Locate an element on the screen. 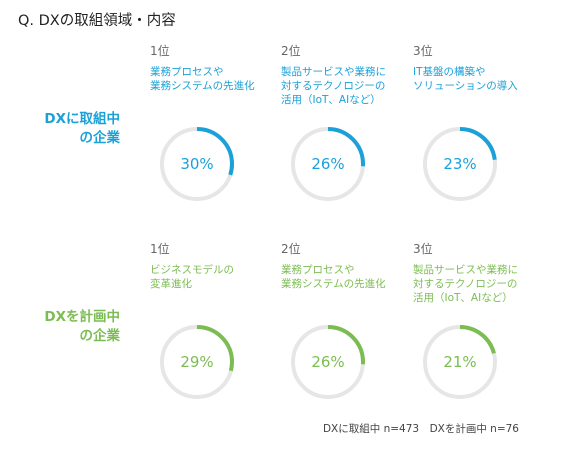 This screenshot has height=450, width=563. percent-label: 21% is located at coordinates (460, 362).